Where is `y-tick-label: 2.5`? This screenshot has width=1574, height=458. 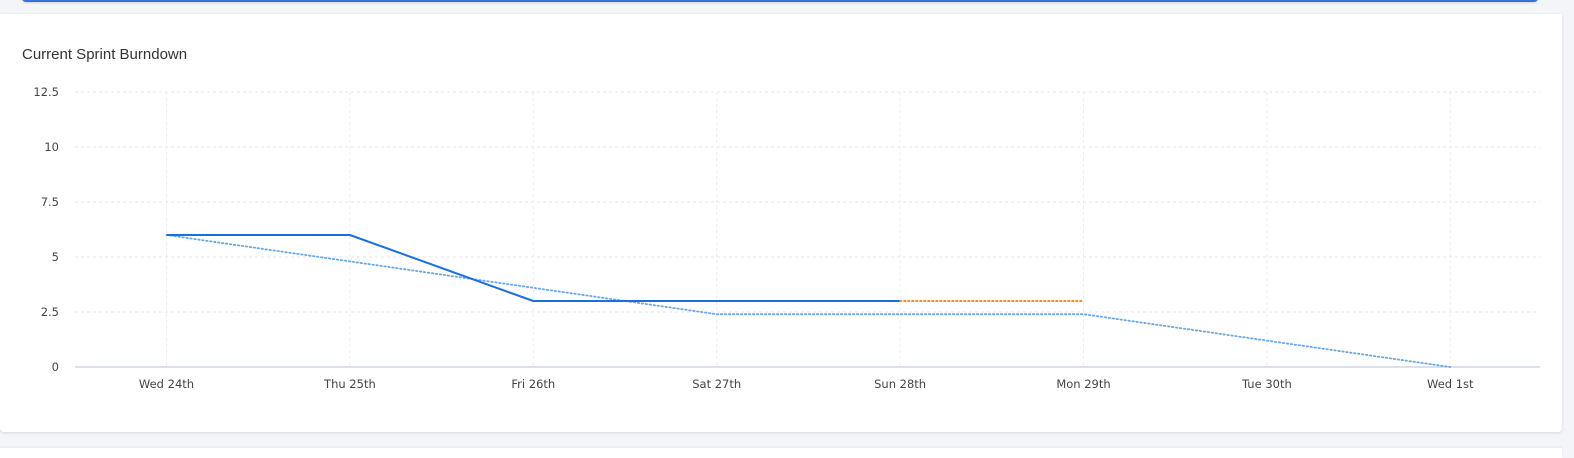
y-tick-label: 2.5 is located at coordinates (50, 312).